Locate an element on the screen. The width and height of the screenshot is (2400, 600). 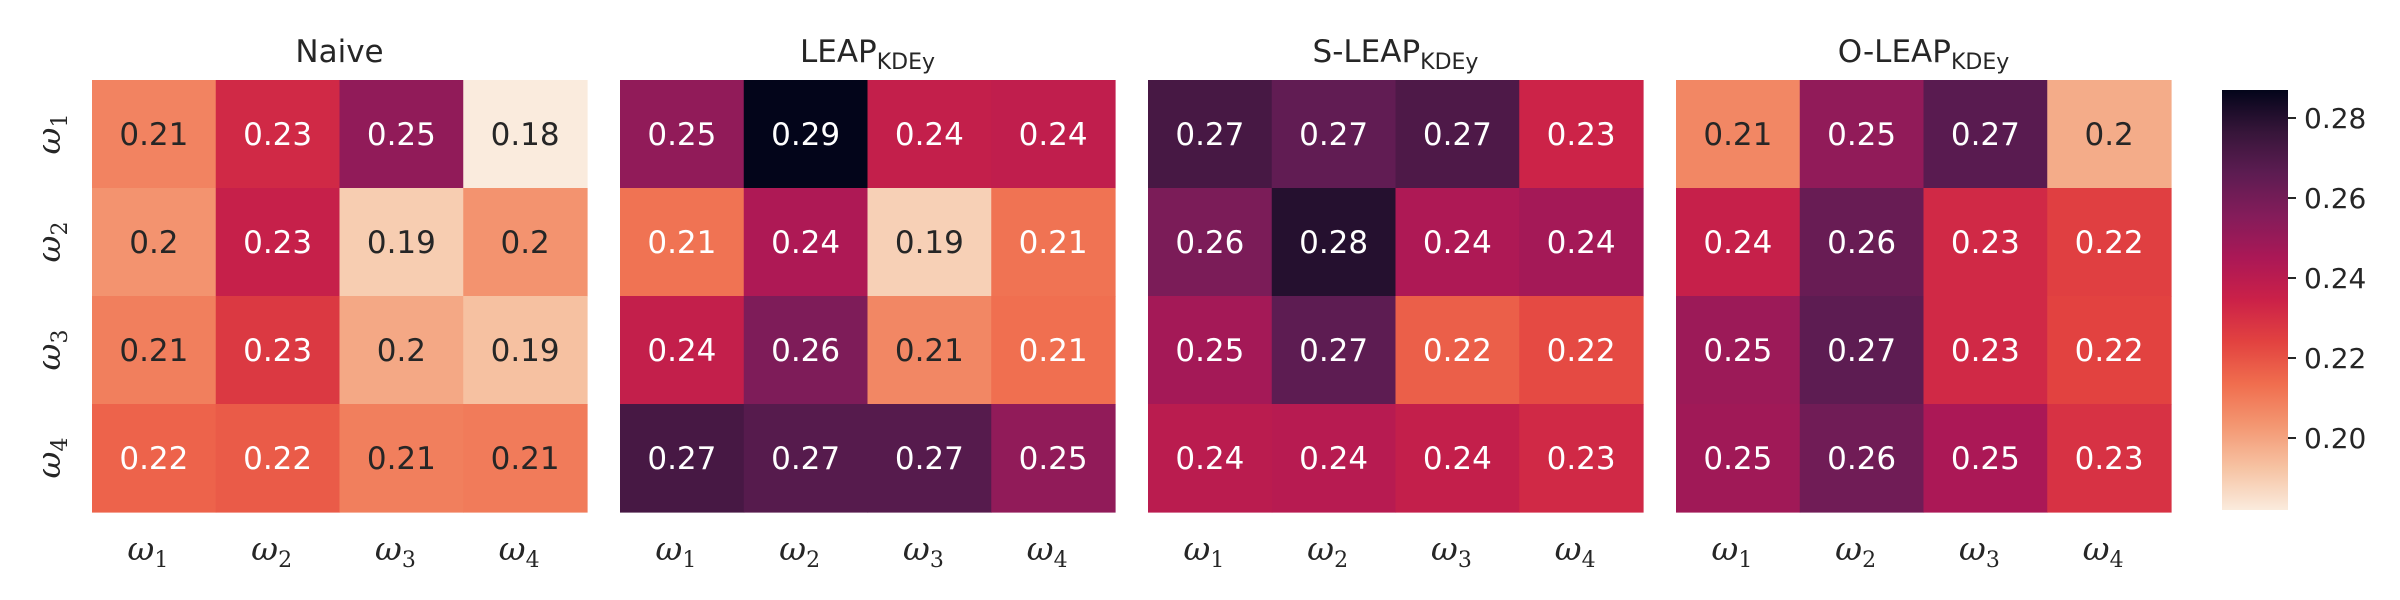
panel-title: O-LEAPKDEy is located at coordinates (1924, 54).